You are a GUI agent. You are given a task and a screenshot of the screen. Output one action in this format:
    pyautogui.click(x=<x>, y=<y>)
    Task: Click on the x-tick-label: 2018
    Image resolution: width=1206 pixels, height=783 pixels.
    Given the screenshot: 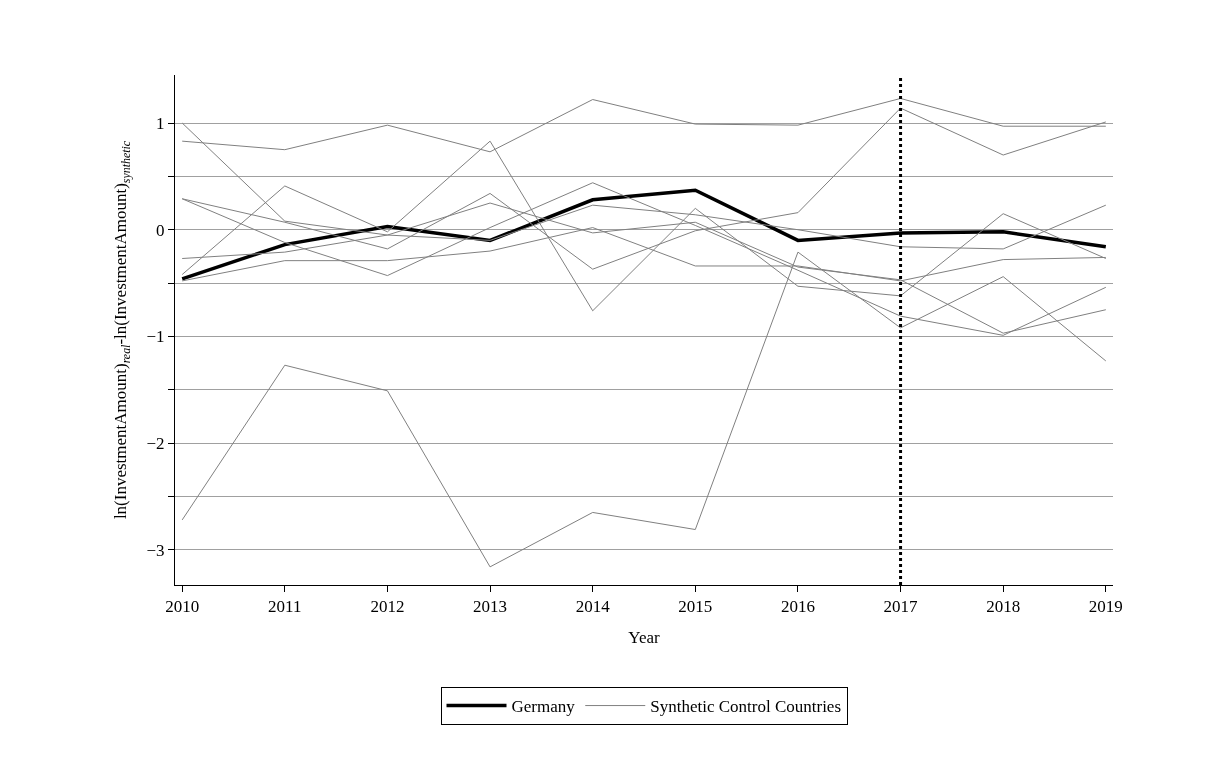 What is the action you would take?
    pyautogui.click(x=1003, y=607)
    